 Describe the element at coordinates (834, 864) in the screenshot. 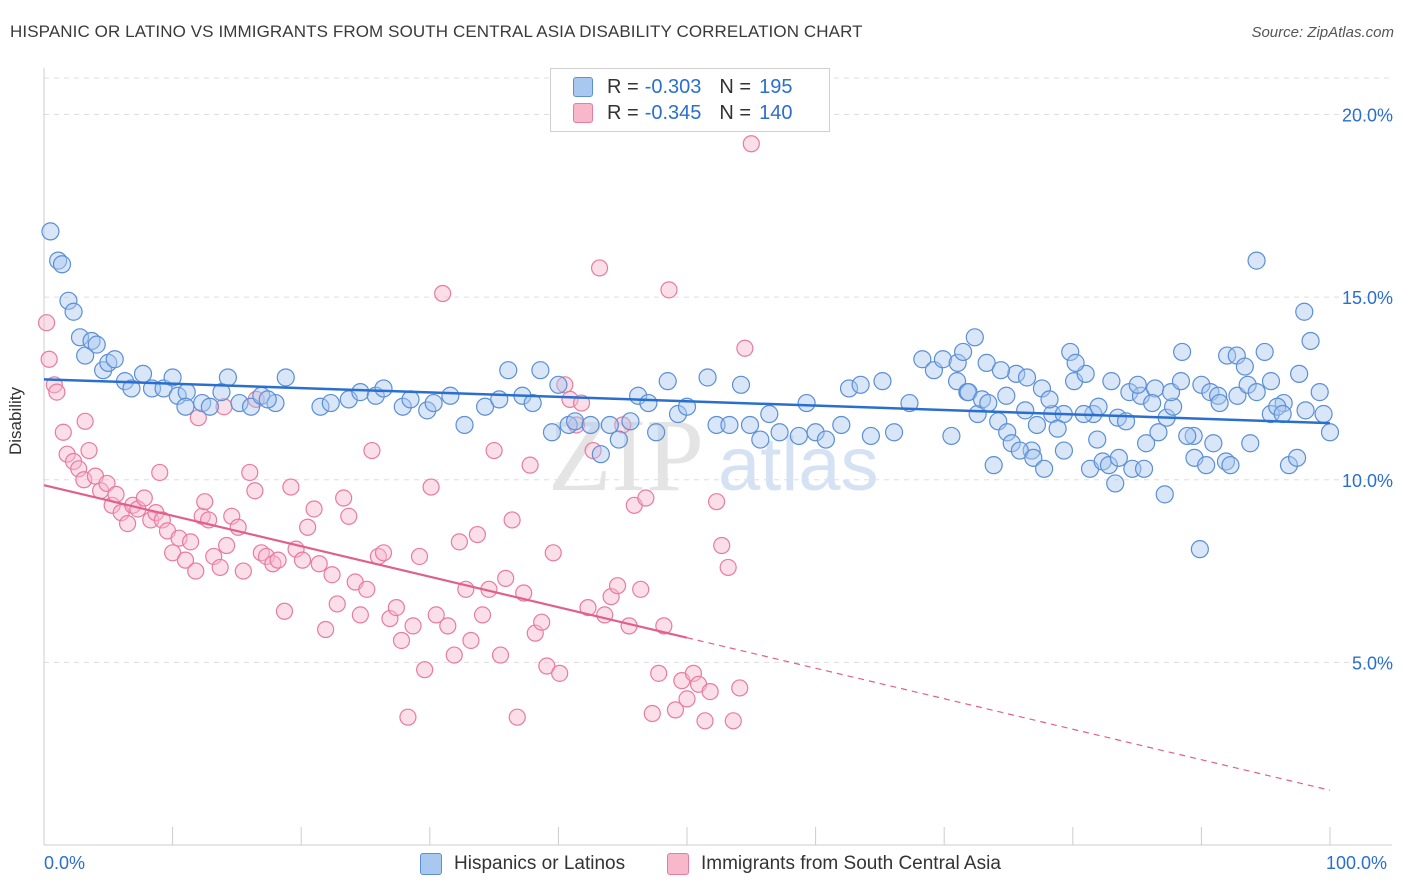

I see `bottom-legend-immigrants: Immigrants from South Central Asia` at that location.